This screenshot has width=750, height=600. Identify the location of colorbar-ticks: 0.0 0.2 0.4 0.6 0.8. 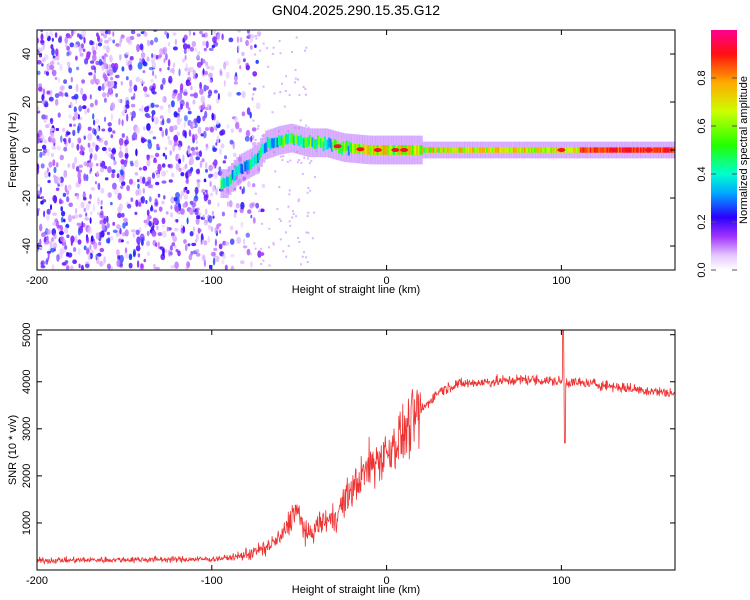
(716, 174).